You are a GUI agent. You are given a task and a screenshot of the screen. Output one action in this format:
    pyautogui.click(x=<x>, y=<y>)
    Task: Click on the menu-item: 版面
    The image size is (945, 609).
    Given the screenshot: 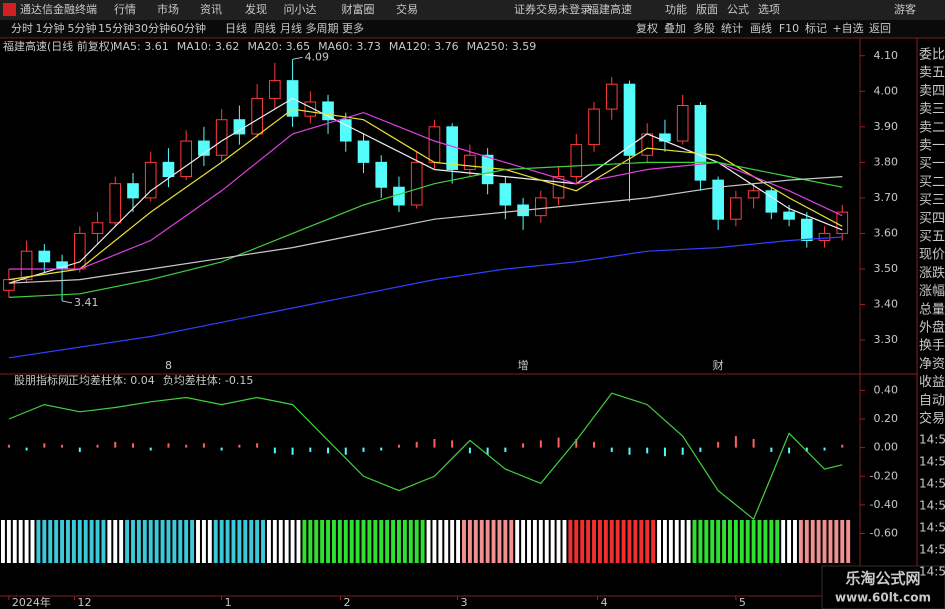 What is the action you would take?
    pyautogui.click(x=707, y=9)
    